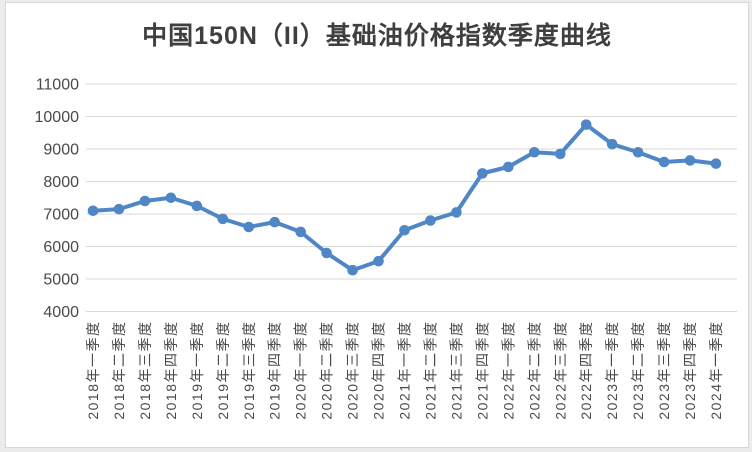 The height and width of the screenshot is (452, 752). I want to click on x-tick-label: 2018年四季度, so click(171, 370).